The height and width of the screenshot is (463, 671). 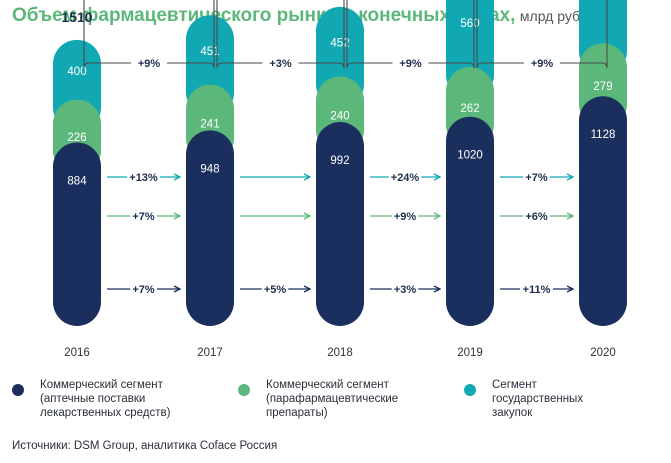 I want to click on value-label-commercial: 992, so click(x=339, y=161).